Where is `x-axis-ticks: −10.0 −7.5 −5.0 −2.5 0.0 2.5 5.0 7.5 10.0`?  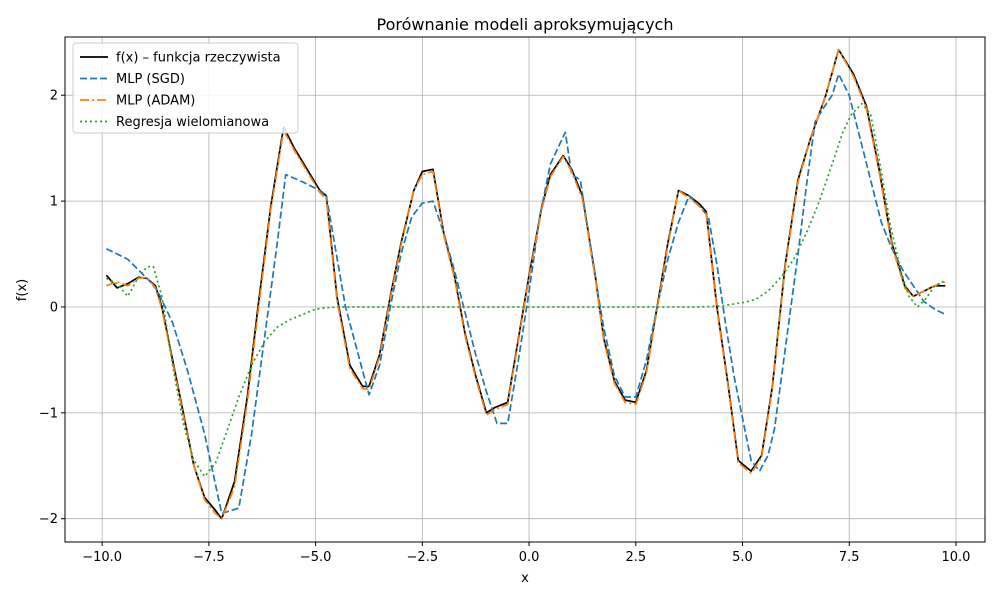
x-axis-ticks: −10.0 −7.5 −5.0 −2.5 0.0 2.5 5.0 7.5 10.0 is located at coordinates (526, 553).